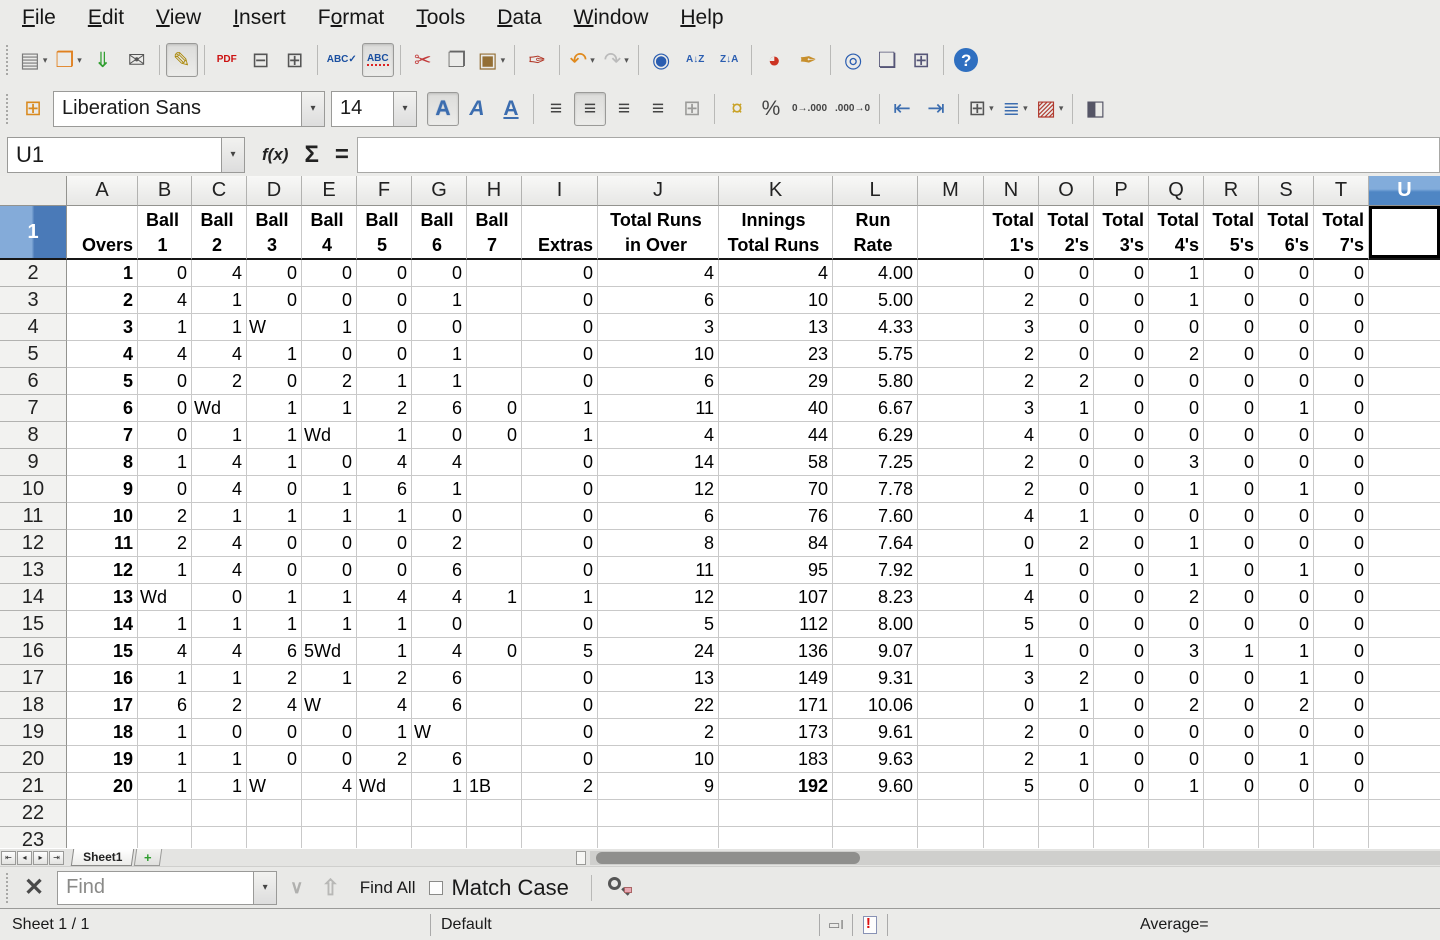 The width and height of the screenshot is (1440, 940). I want to click on cell-L8: 6.29, so click(875, 435).